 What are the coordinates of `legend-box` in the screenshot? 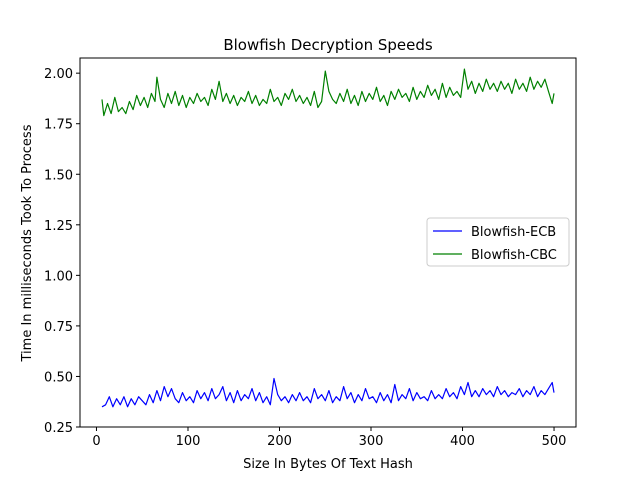 It's located at (498, 242).